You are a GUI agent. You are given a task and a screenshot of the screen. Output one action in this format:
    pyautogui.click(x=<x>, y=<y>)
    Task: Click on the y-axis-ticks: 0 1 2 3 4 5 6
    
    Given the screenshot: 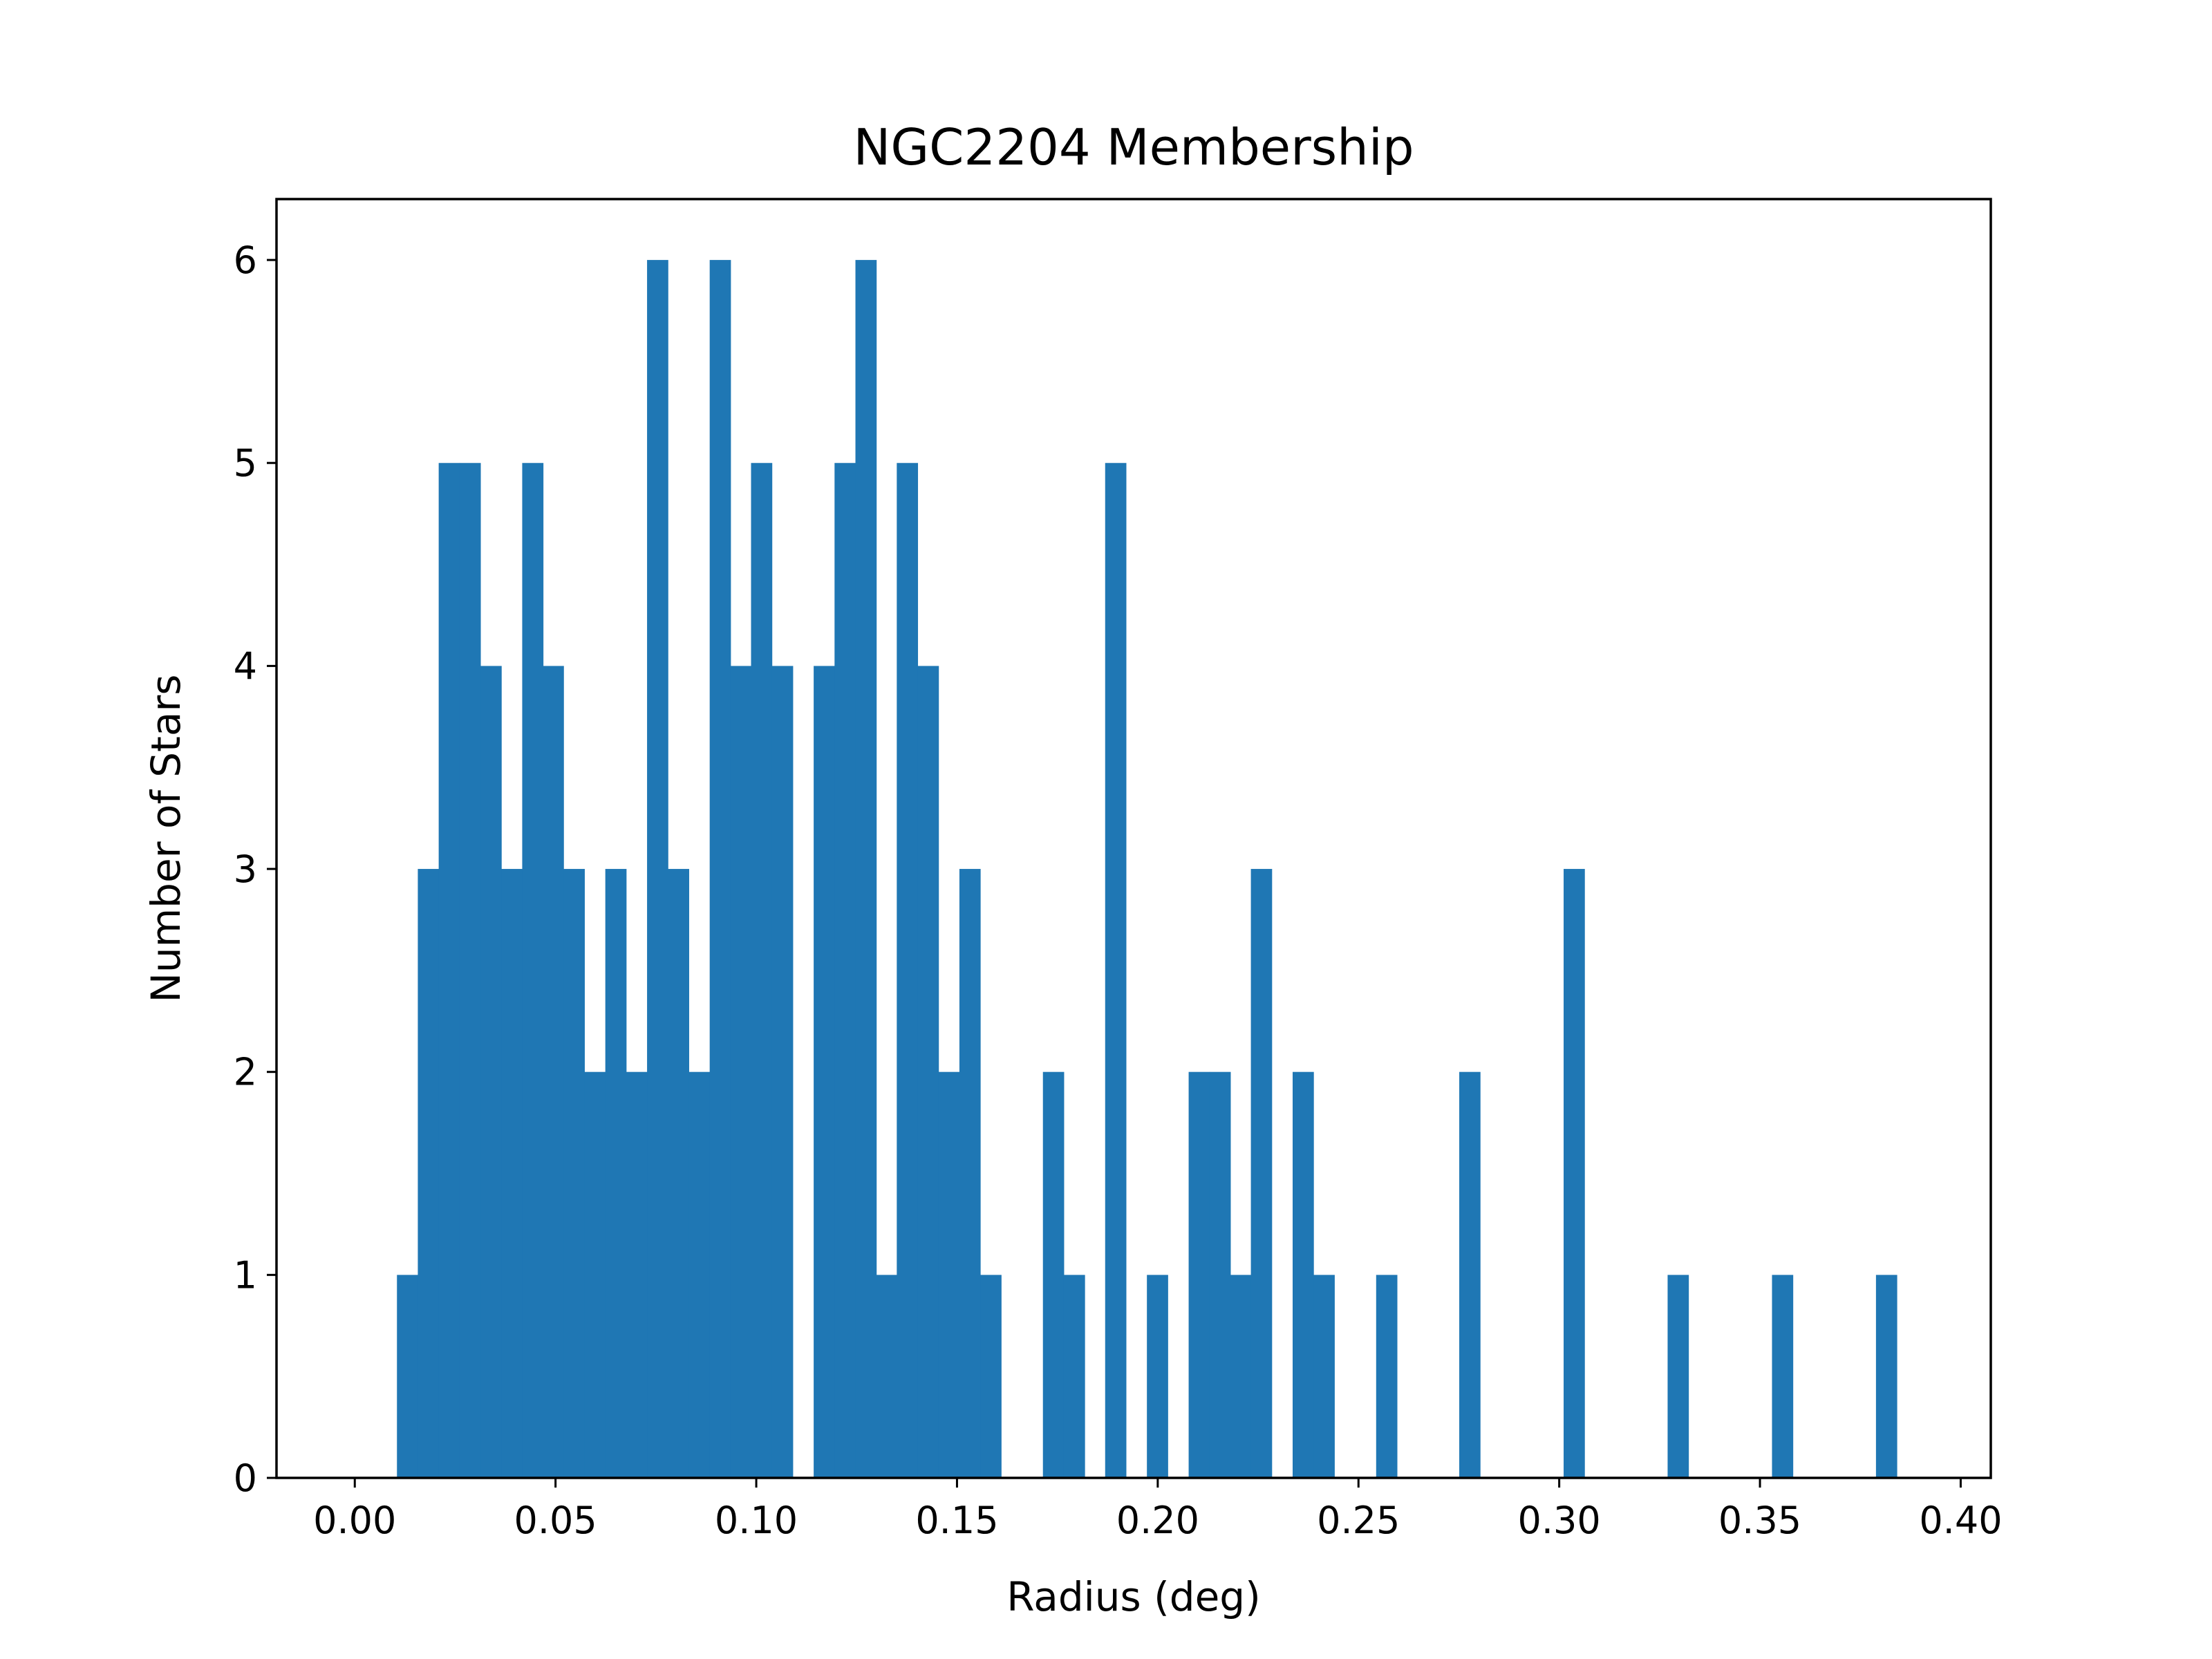 What is the action you would take?
    pyautogui.click(x=255, y=869)
    